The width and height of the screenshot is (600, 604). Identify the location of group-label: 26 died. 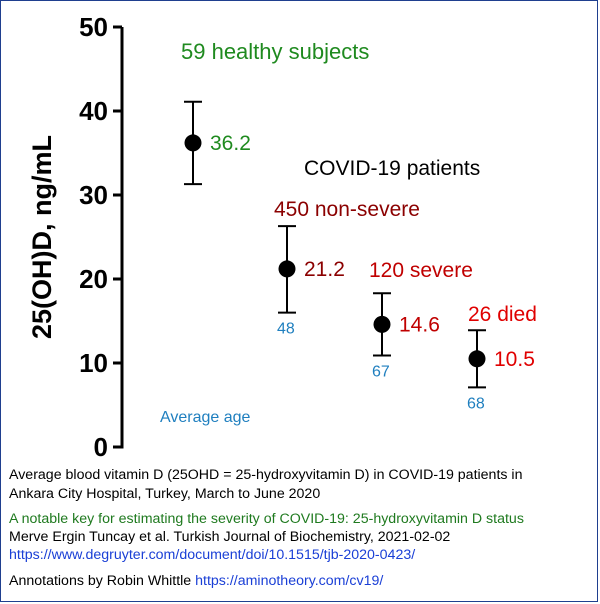
(502, 314).